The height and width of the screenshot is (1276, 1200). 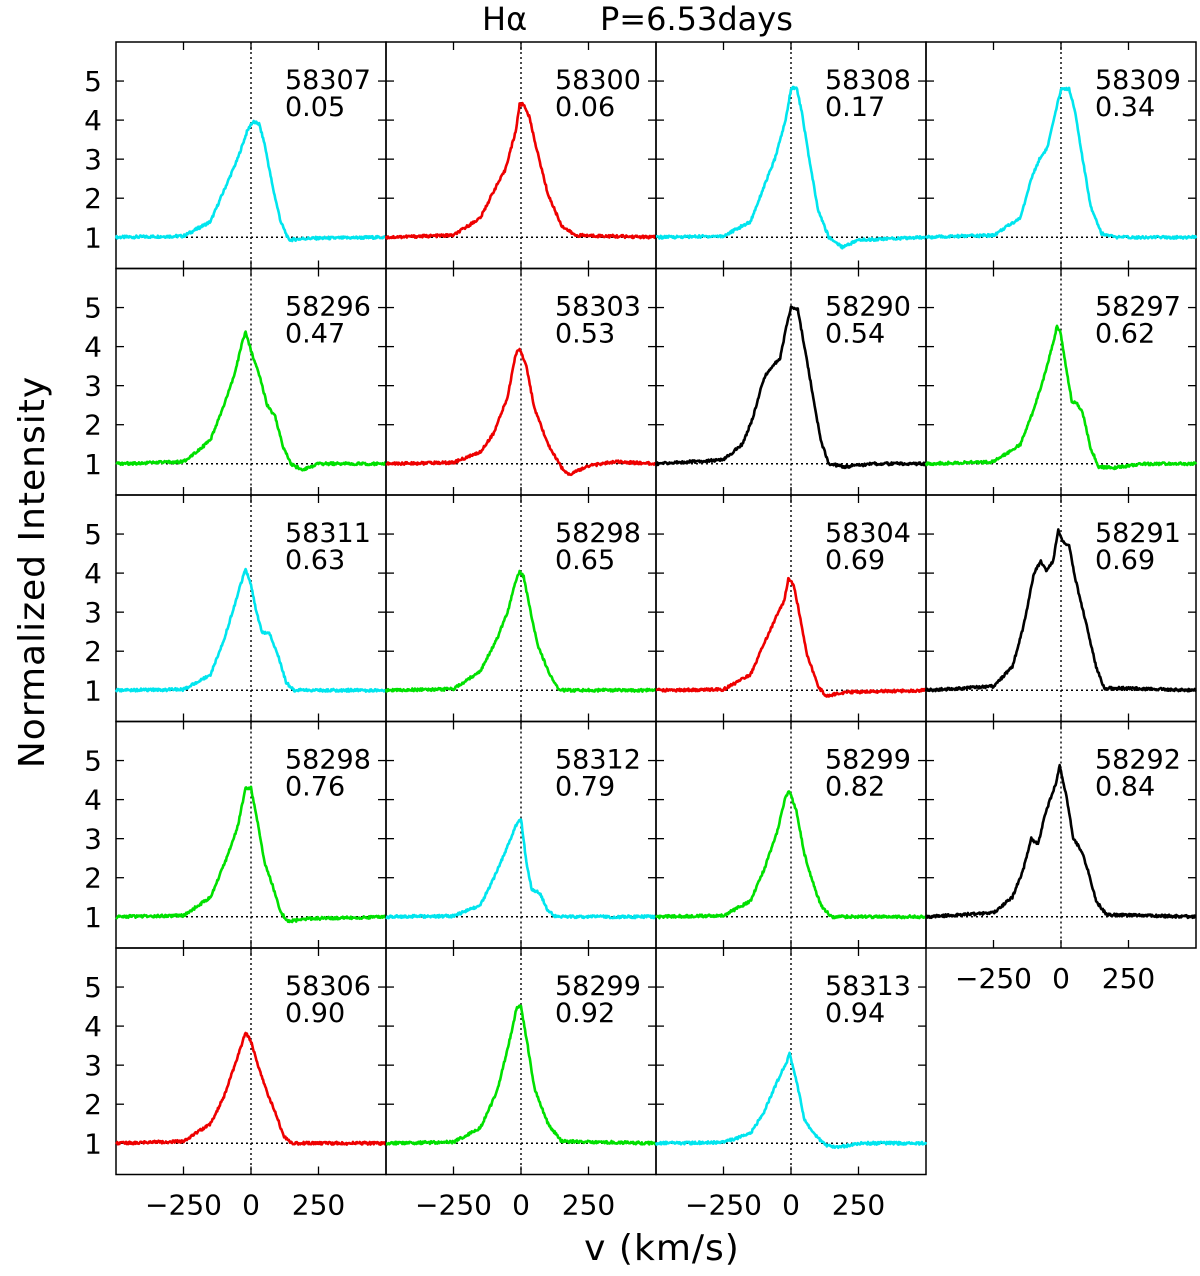 What do you see at coordinates (504, 19) in the screenshot?
I see `chart-title-line: Hα` at bounding box center [504, 19].